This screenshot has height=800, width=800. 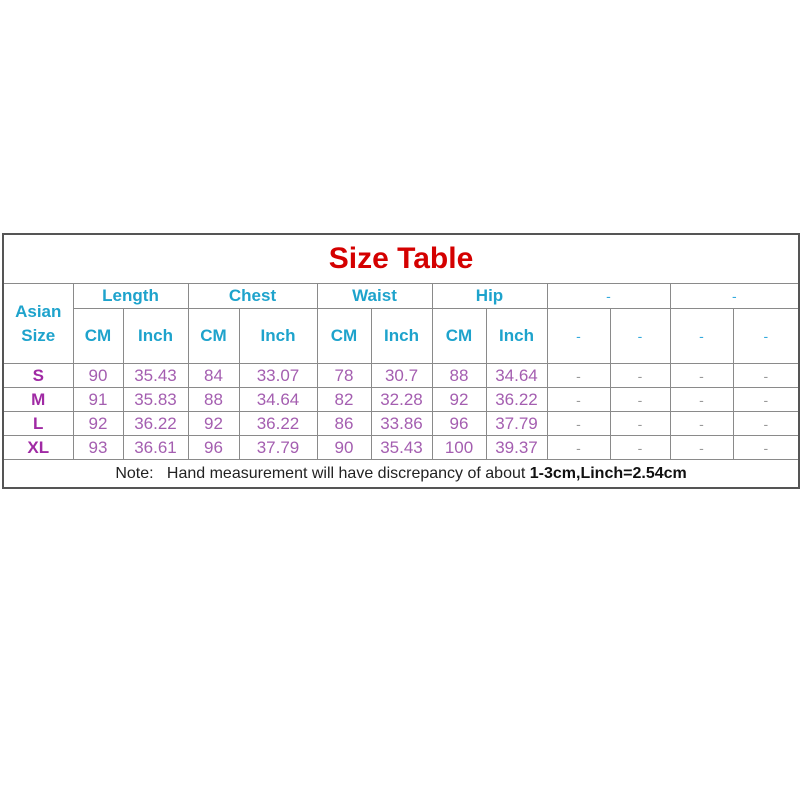 I want to click on group-header: Waist, so click(x=374, y=296).